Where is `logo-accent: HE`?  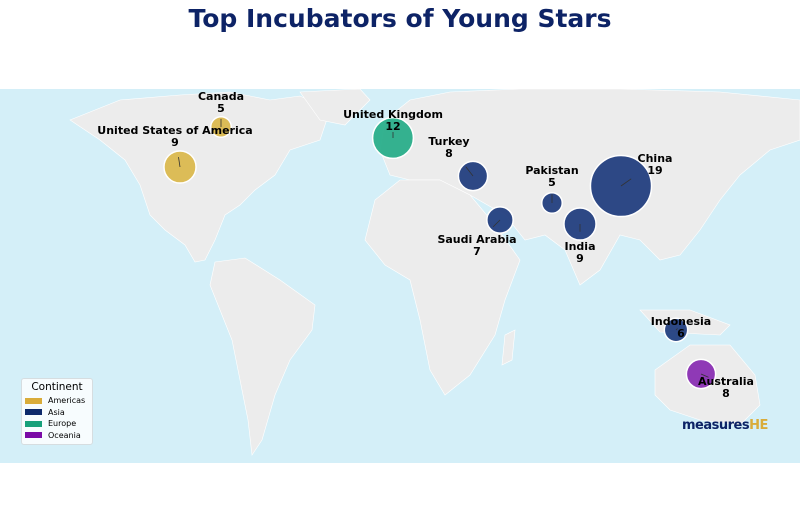 logo-accent: HE is located at coordinates (758, 425).